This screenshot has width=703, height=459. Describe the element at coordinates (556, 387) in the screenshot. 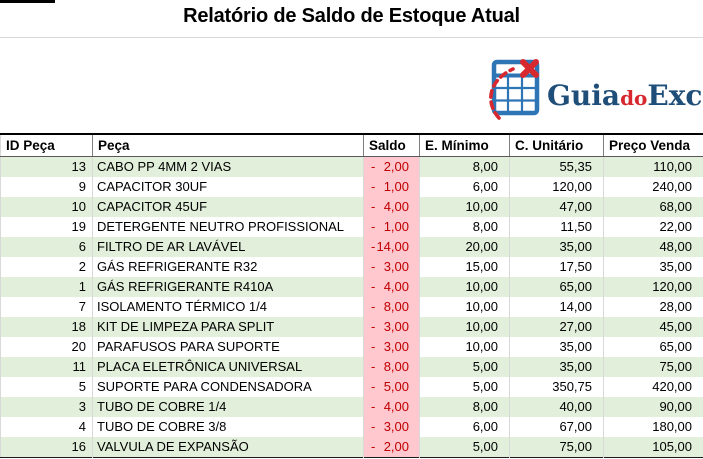

I see `cell-c-unitario: 350,75` at that location.